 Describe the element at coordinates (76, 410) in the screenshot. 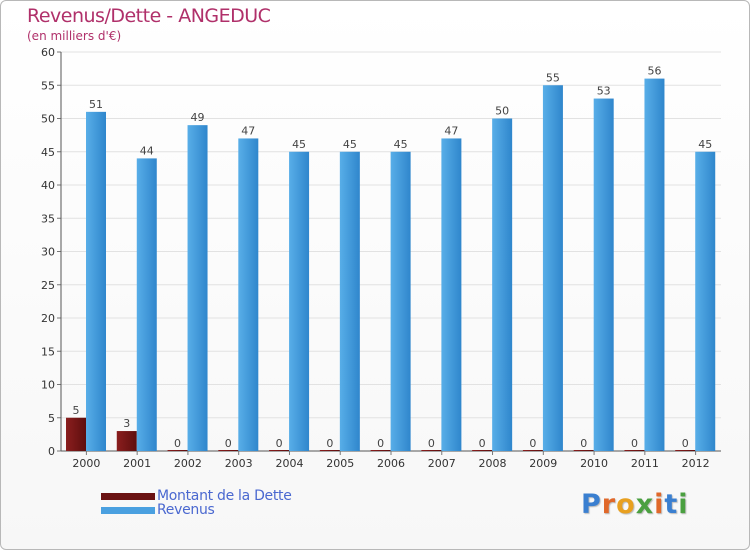

I see `debt-value-label: 5` at that location.